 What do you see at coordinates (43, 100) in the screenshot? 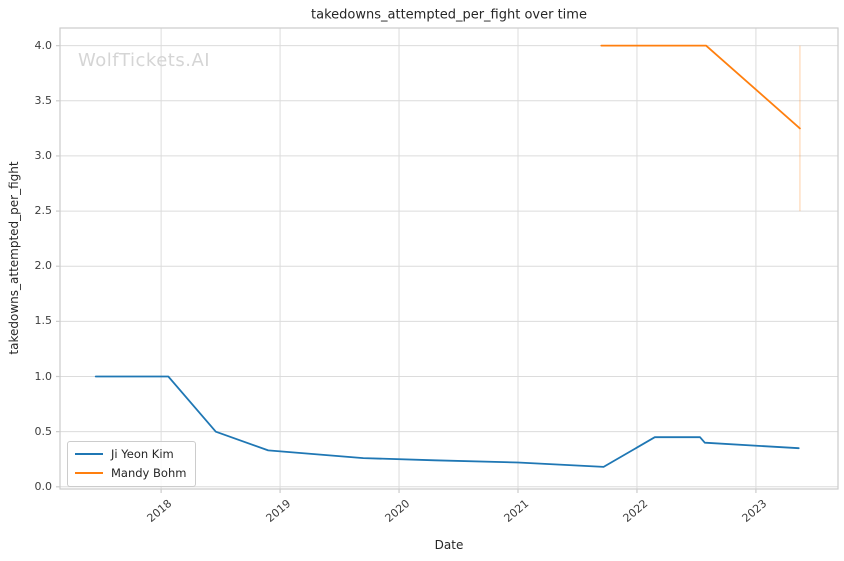
I see `y-tick-label: 3.5` at bounding box center [43, 100].